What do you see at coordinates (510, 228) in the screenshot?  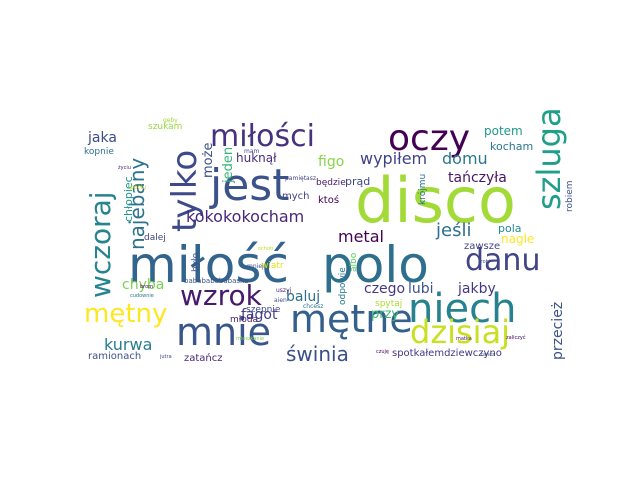 I see `word-cloud-word: pola` at bounding box center [510, 228].